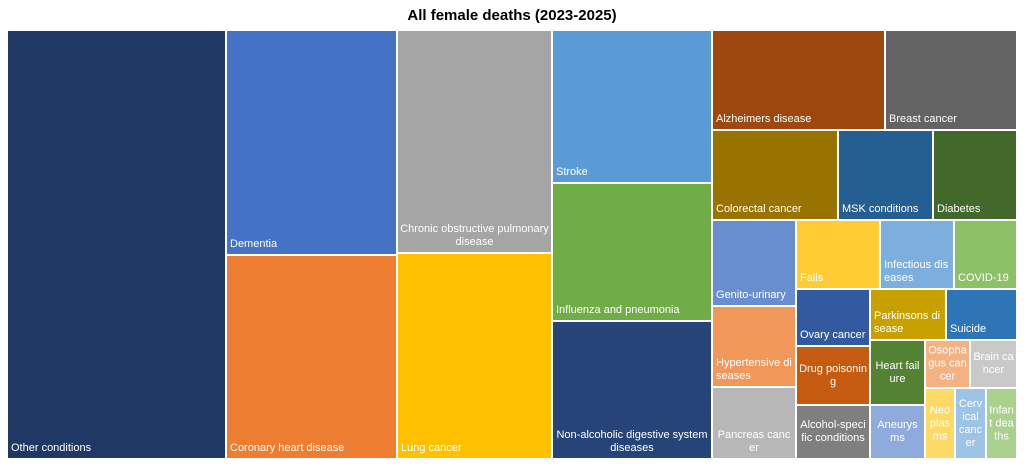  I want to click on treemap-cell: Infectious diseases, so click(917, 254).